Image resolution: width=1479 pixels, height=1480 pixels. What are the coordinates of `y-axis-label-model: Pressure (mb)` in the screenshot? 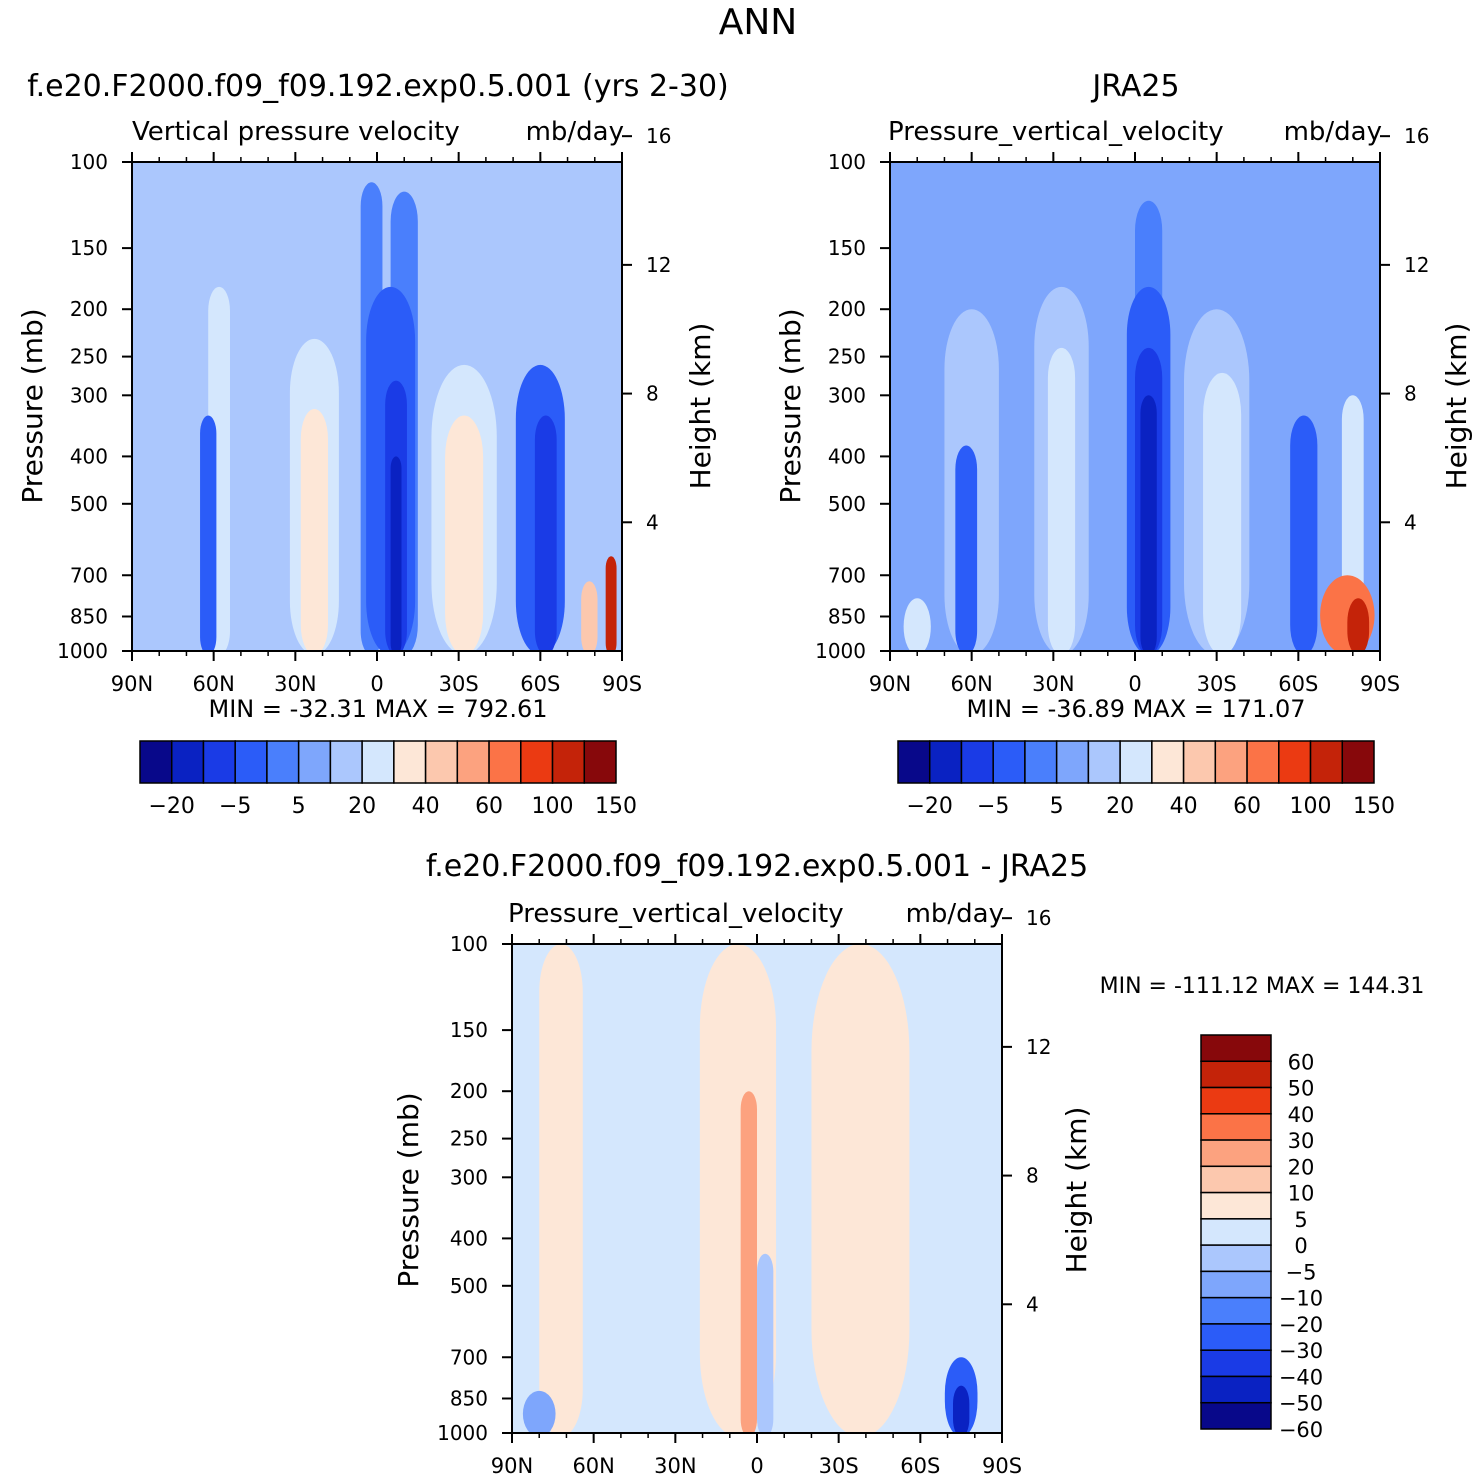 It's located at (32, 405).